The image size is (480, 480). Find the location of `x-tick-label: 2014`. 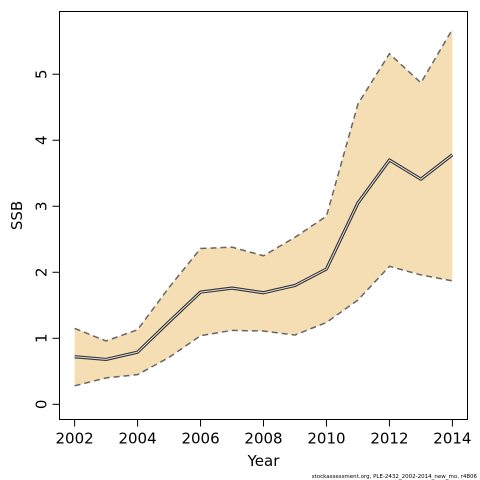

x-tick-label: 2014 is located at coordinates (452, 439).